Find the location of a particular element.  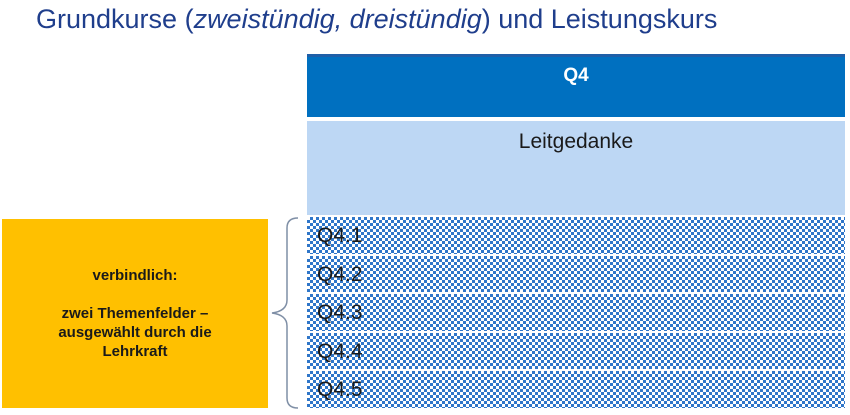

title-italic: zweistündig, dreistündig is located at coordinates (337, 19).